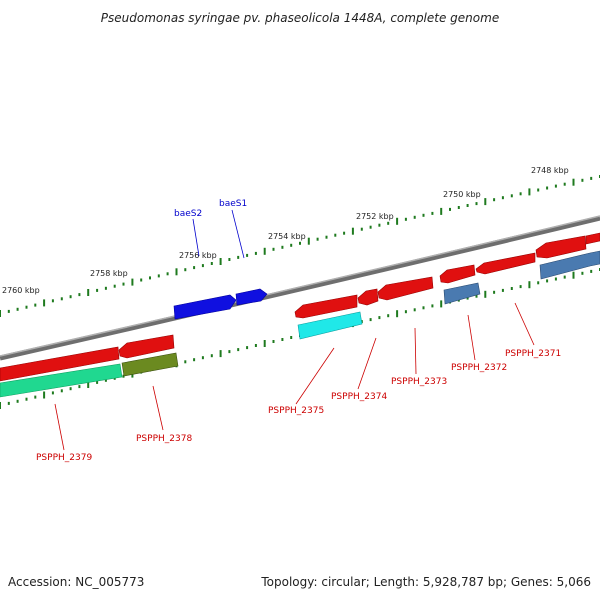 The width and height of the screenshot is (600, 600). I want to click on scale-label-2760: 2760 kbp, so click(21, 290).